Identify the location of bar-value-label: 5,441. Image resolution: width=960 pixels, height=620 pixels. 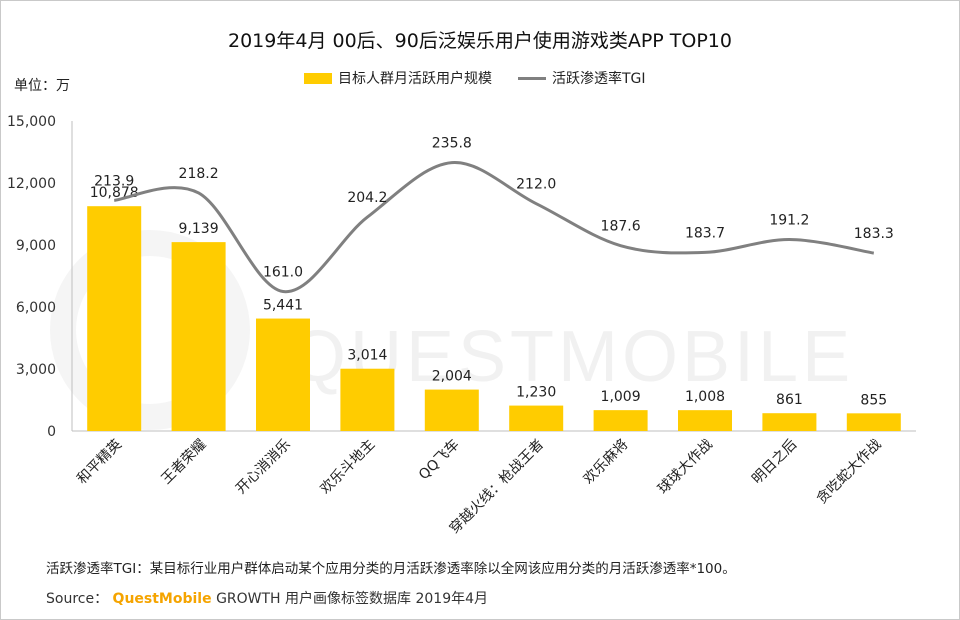
(283, 306).